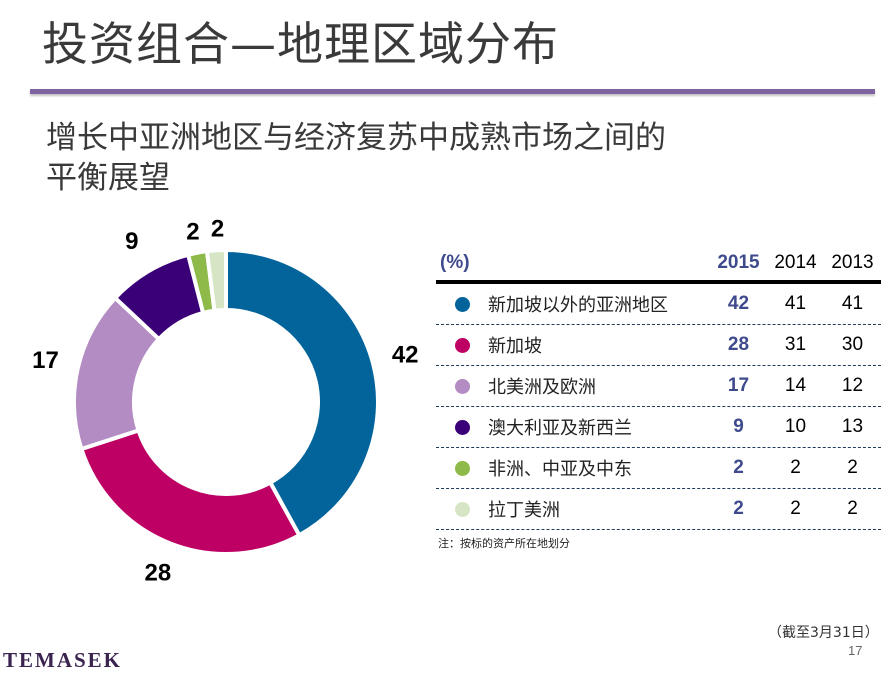 The height and width of the screenshot is (673, 889). What do you see at coordinates (542, 387) in the screenshot?
I see `region-name: 北美洲及欧洲` at bounding box center [542, 387].